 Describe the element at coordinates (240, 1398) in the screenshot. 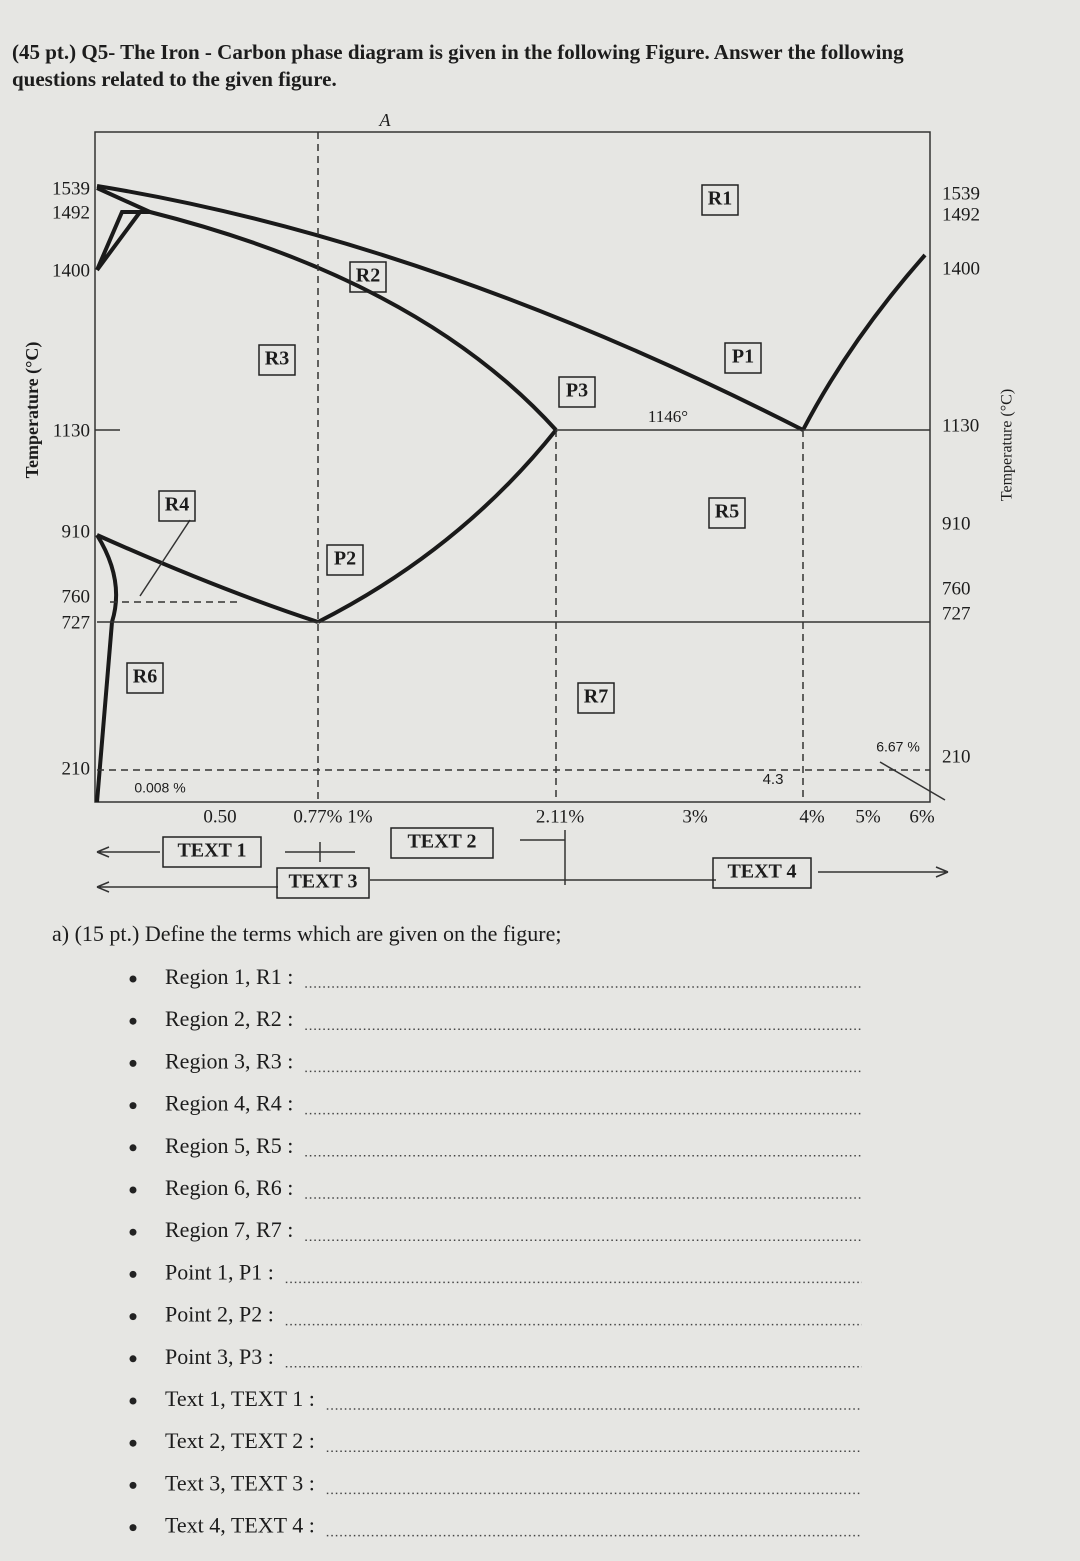

I see `question-item: Text 1, TEXT 1 :` at that location.